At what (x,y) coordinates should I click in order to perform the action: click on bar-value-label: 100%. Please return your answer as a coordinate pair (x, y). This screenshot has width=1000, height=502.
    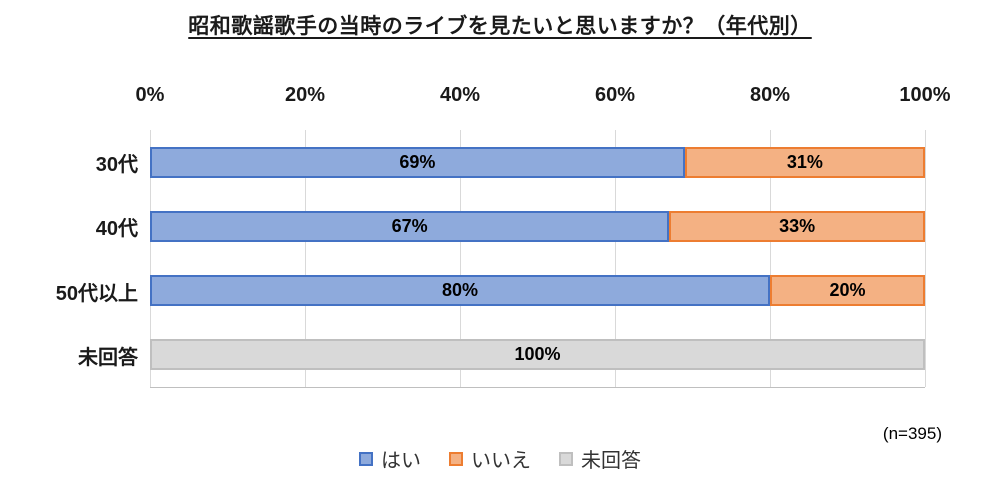
    Looking at the image, I should click on (537, 354).